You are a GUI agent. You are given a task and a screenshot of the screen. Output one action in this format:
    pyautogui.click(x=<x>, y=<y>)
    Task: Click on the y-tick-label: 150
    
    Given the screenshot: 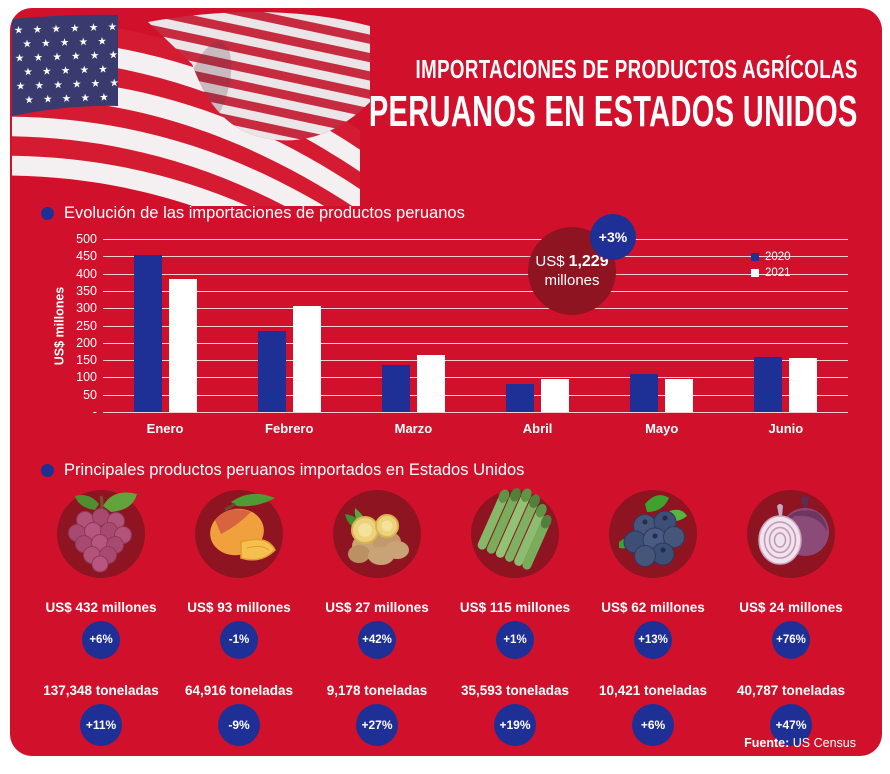 What is the action you would take?
    pyautogui.click(x=86, y=360)
    